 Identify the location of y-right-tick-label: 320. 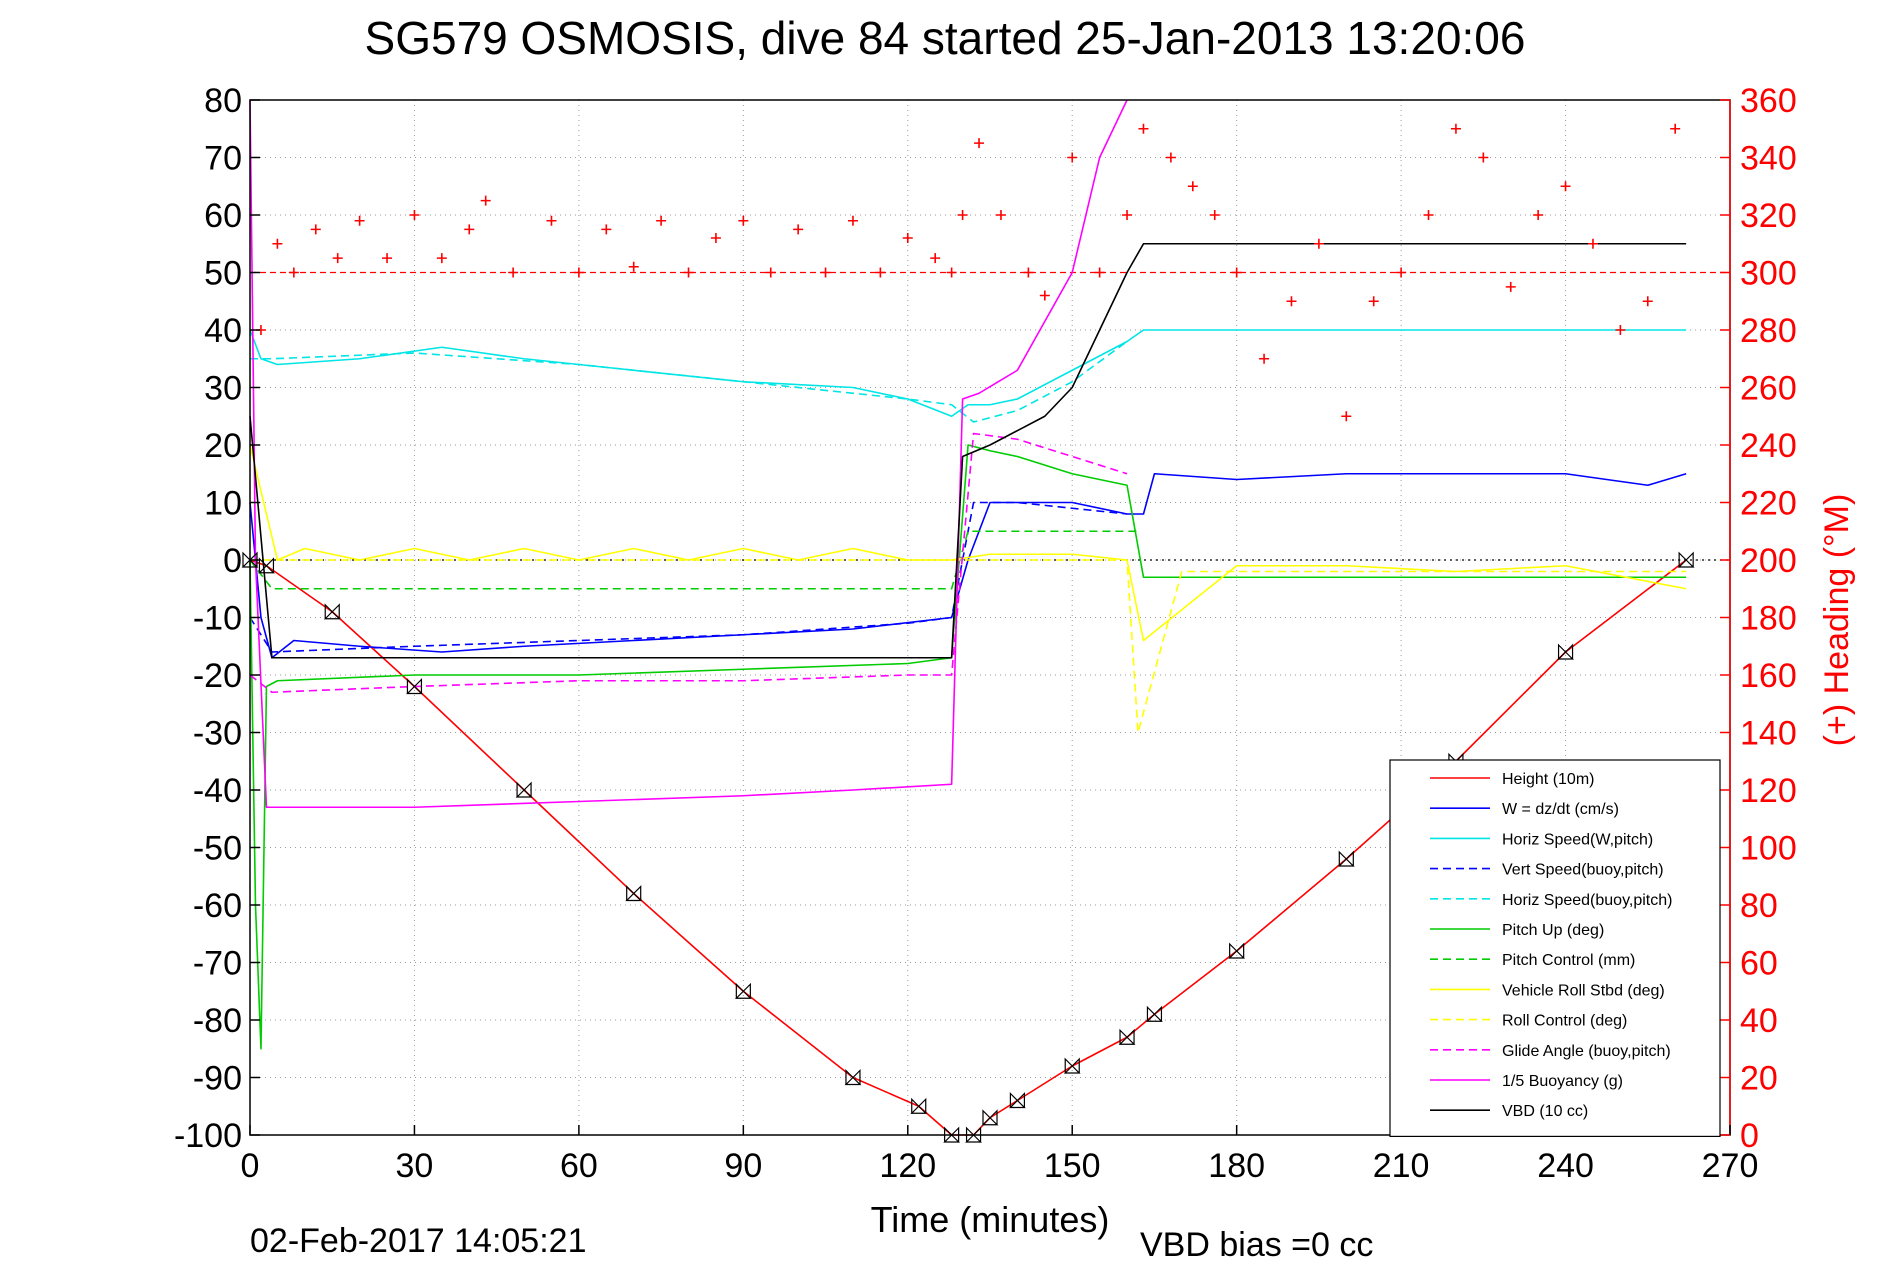
(1768, 216).